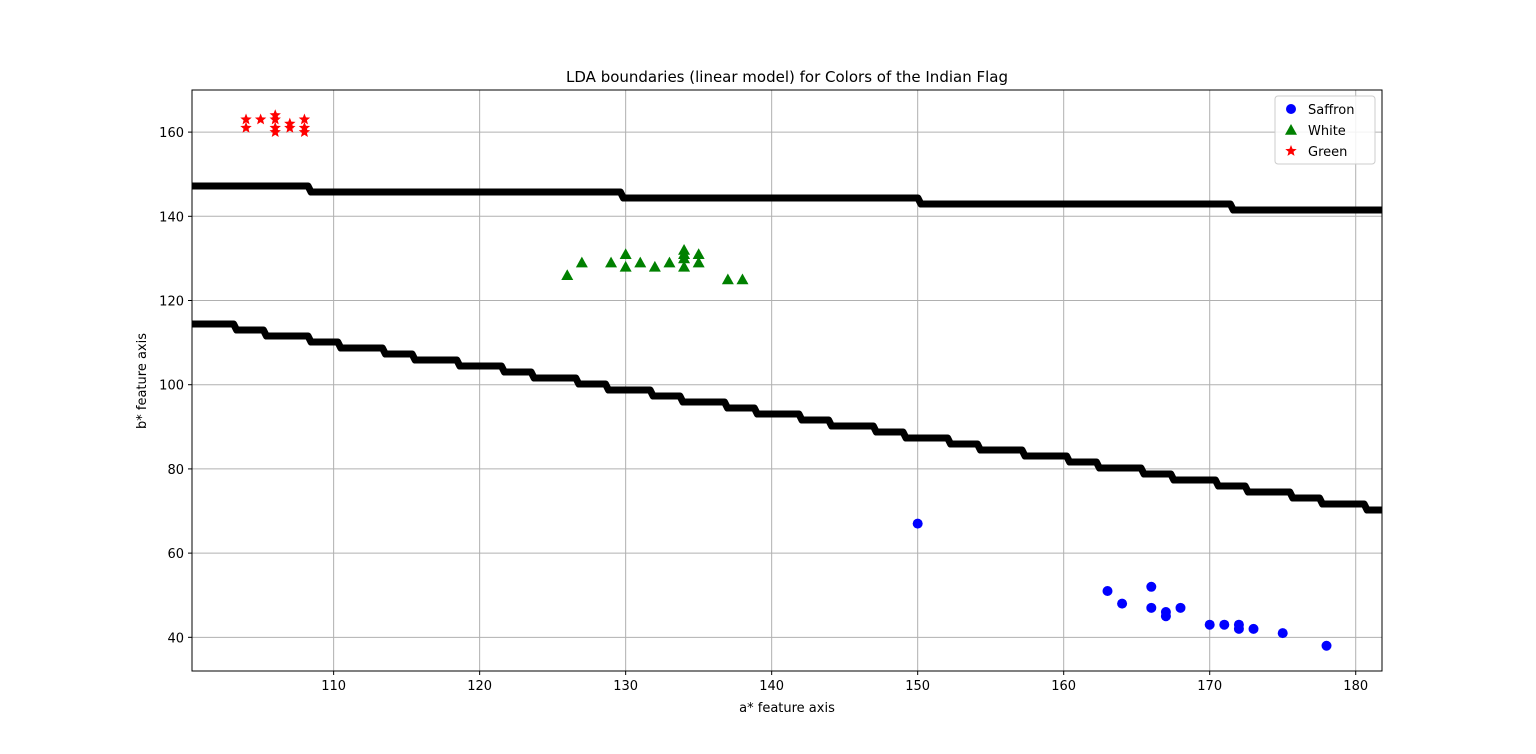 The height and width of the screenshot is (754, 1536). What do you see at coordinates (333, 686) in the screenshot?
I see `x-tick-label: 110` at bounding box center [333, 686].